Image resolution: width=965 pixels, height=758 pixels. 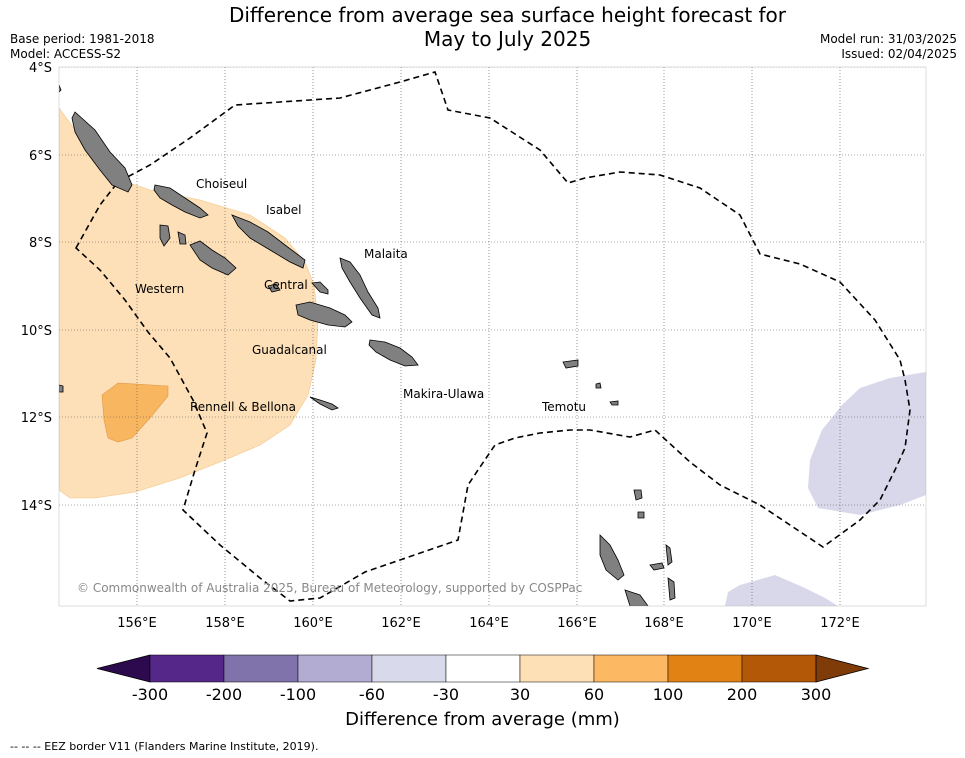 What do you see at coordinates (165, 235) in the screenshot?
I see `vella-lavella-island` at bounding box center [165, 235].